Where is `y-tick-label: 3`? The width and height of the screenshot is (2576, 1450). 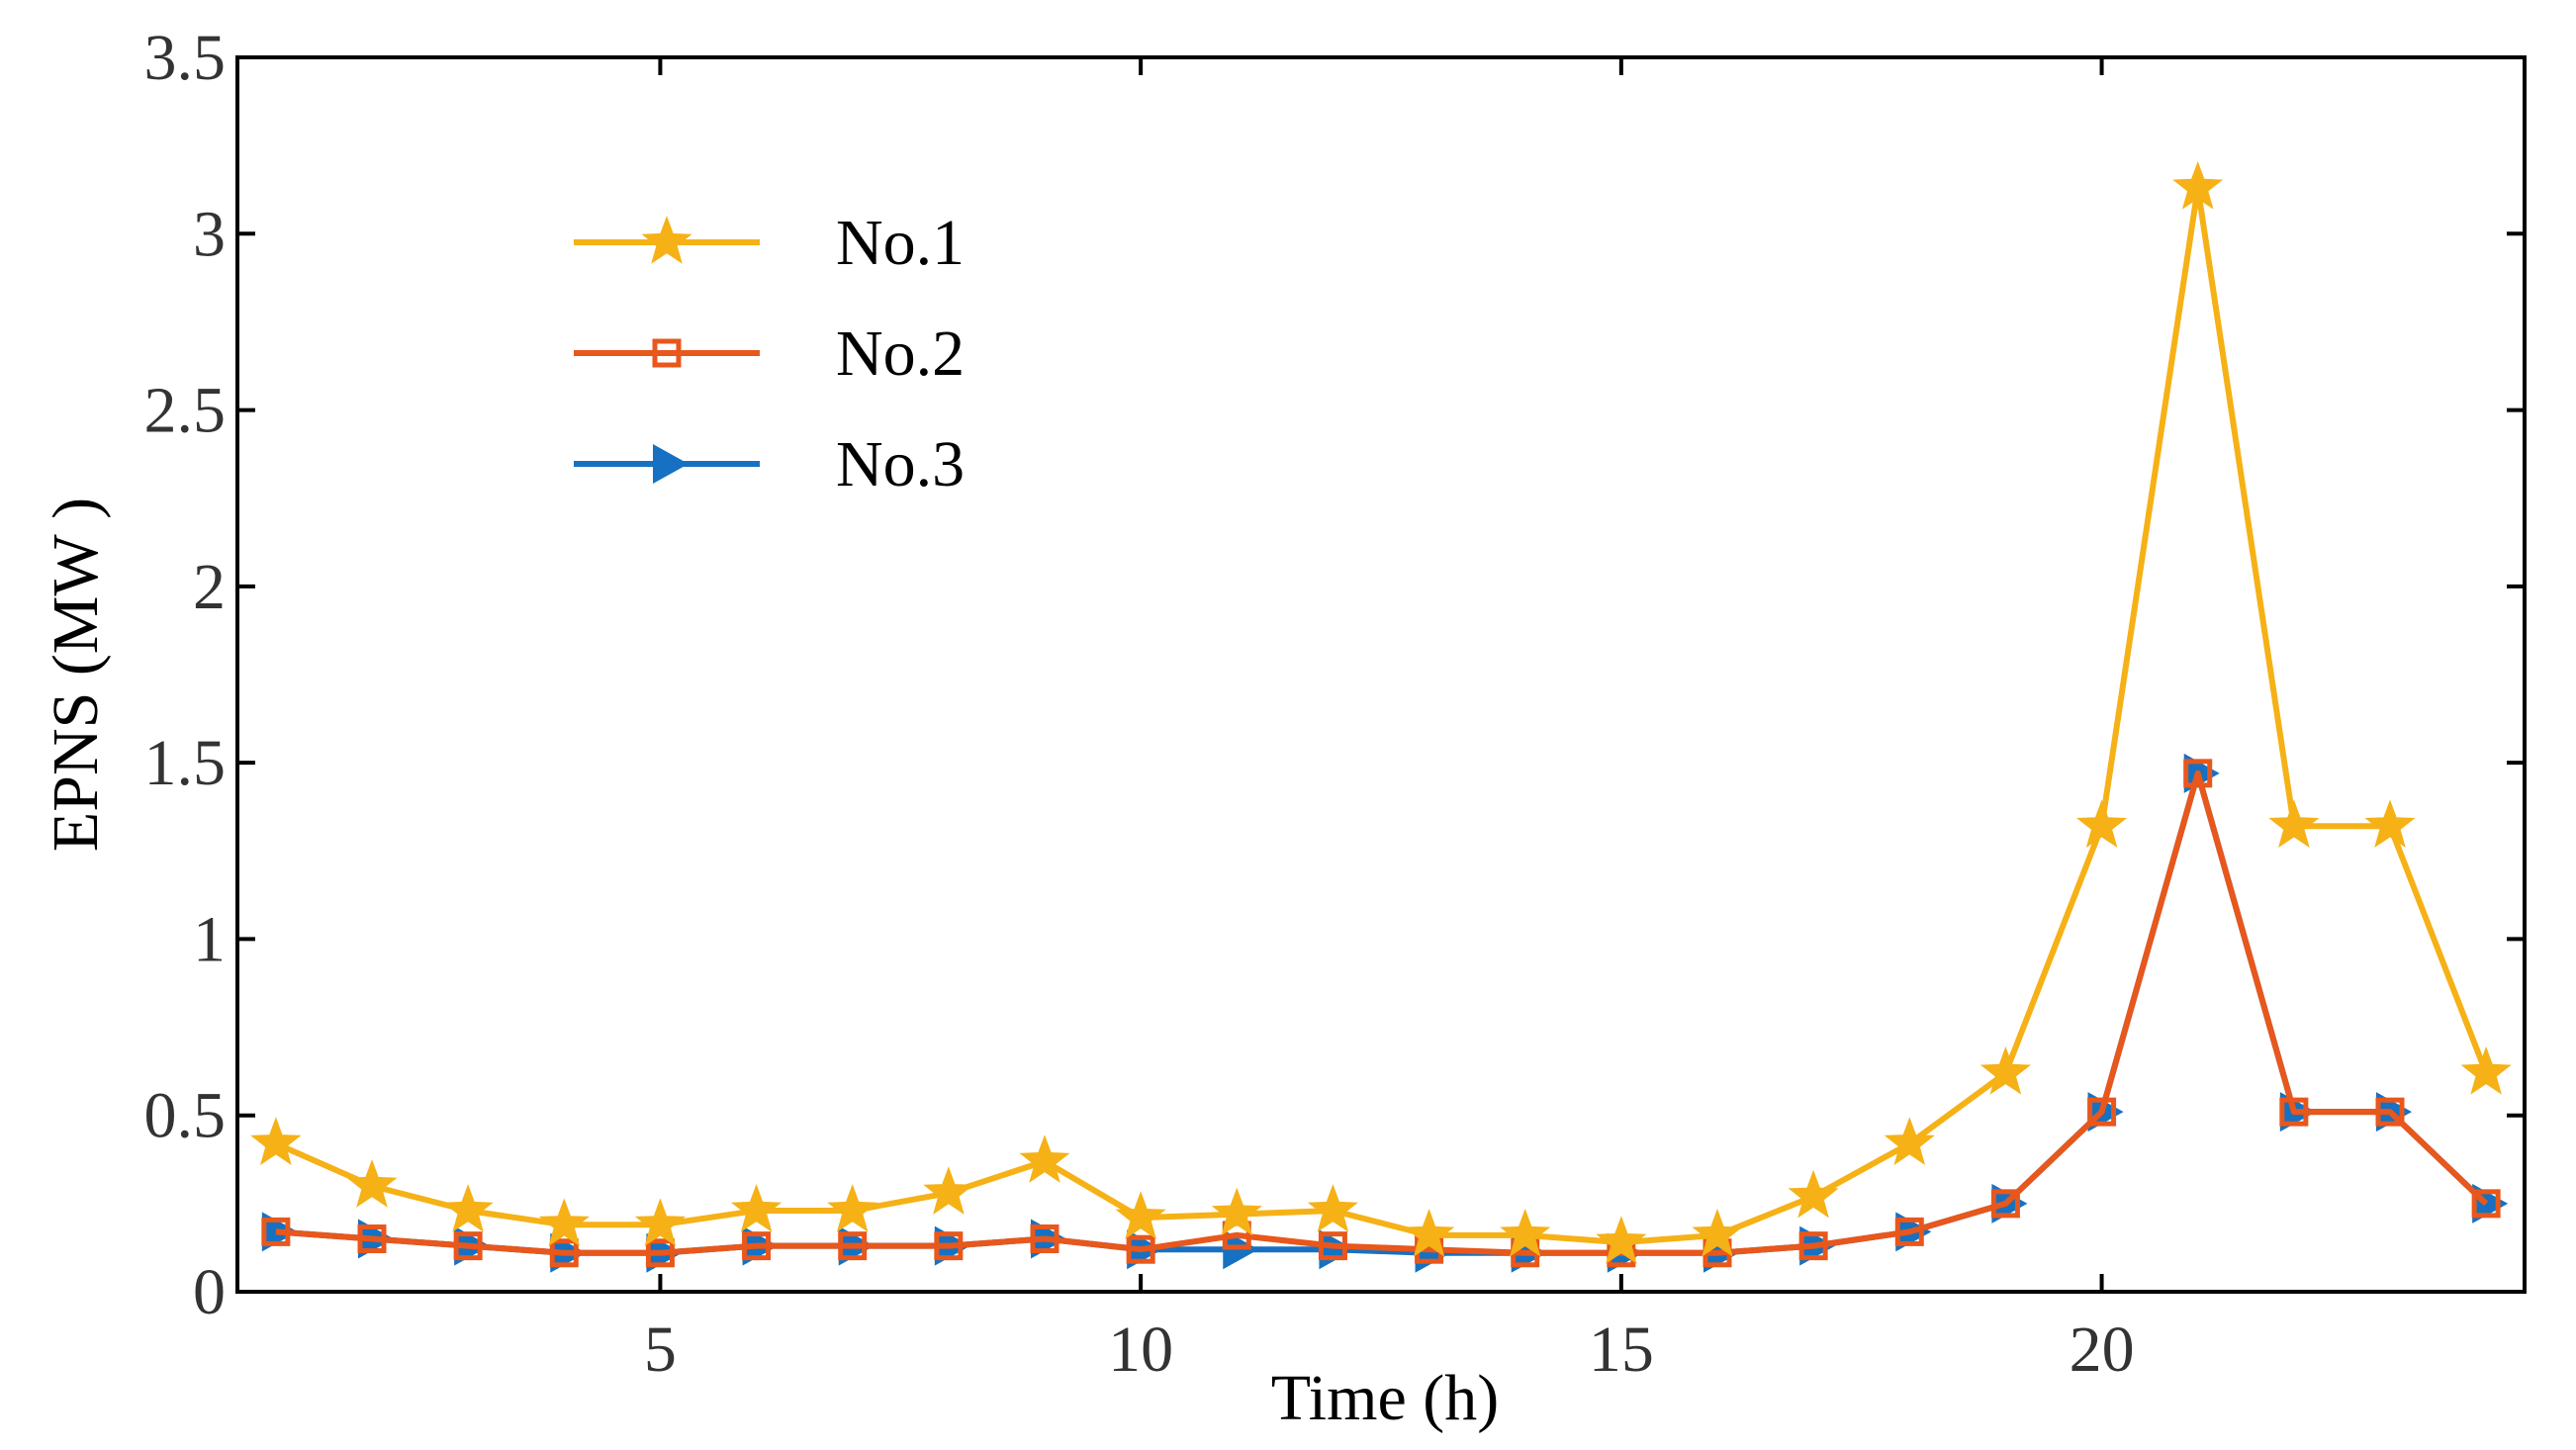
y-tick-label: 3 is located at coordinates (210, 234).